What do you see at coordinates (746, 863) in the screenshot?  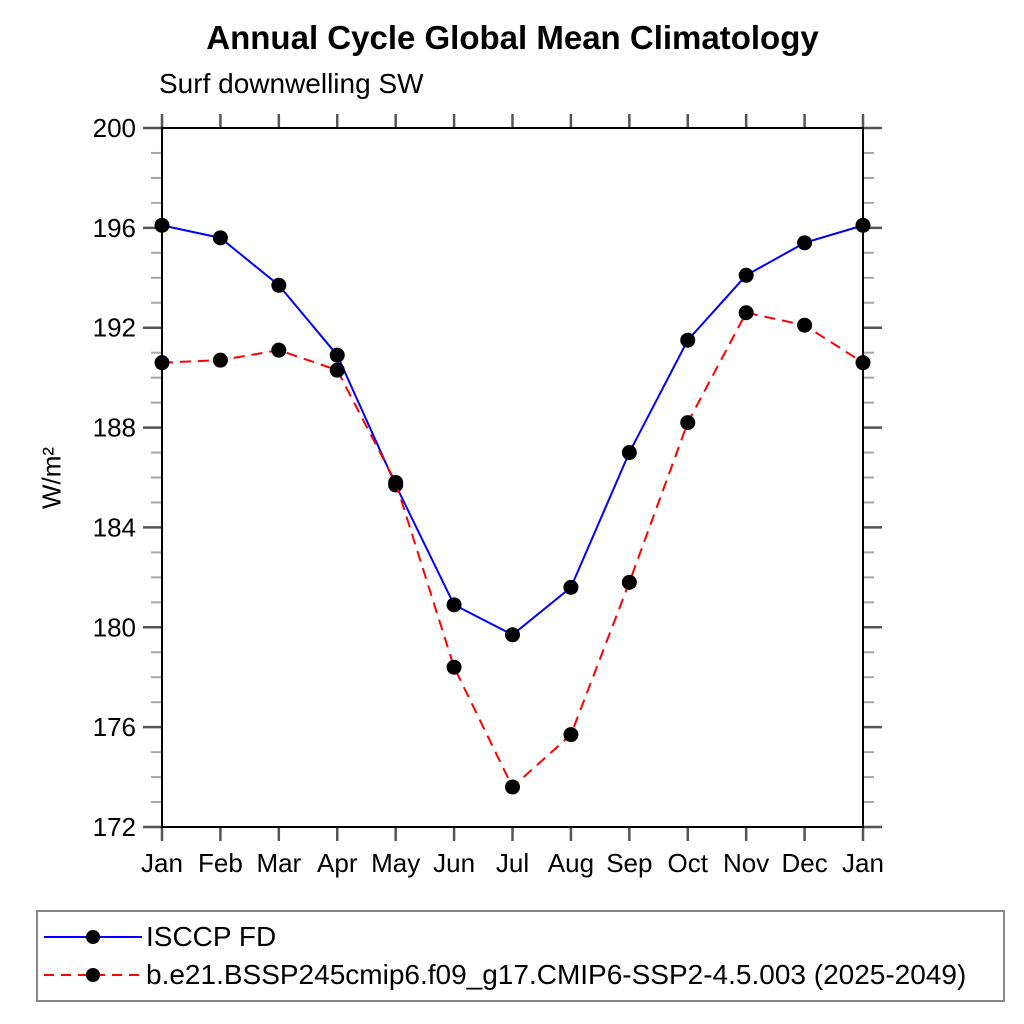 I see `x-tick-label: Nov` at bounding box center [746, 863].